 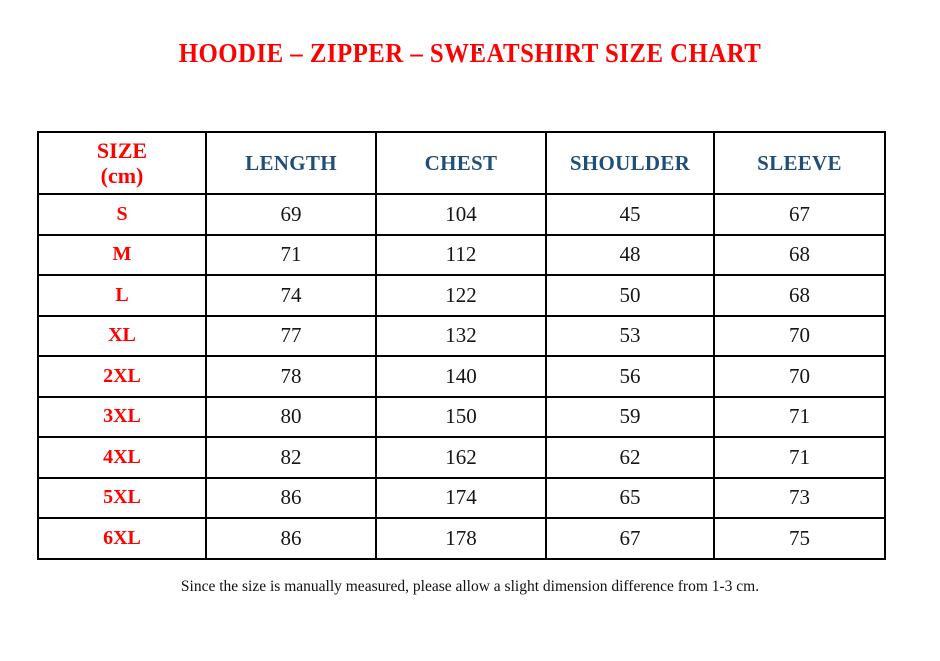 I want to click on length-value: 82, so click(x=291, y=457).